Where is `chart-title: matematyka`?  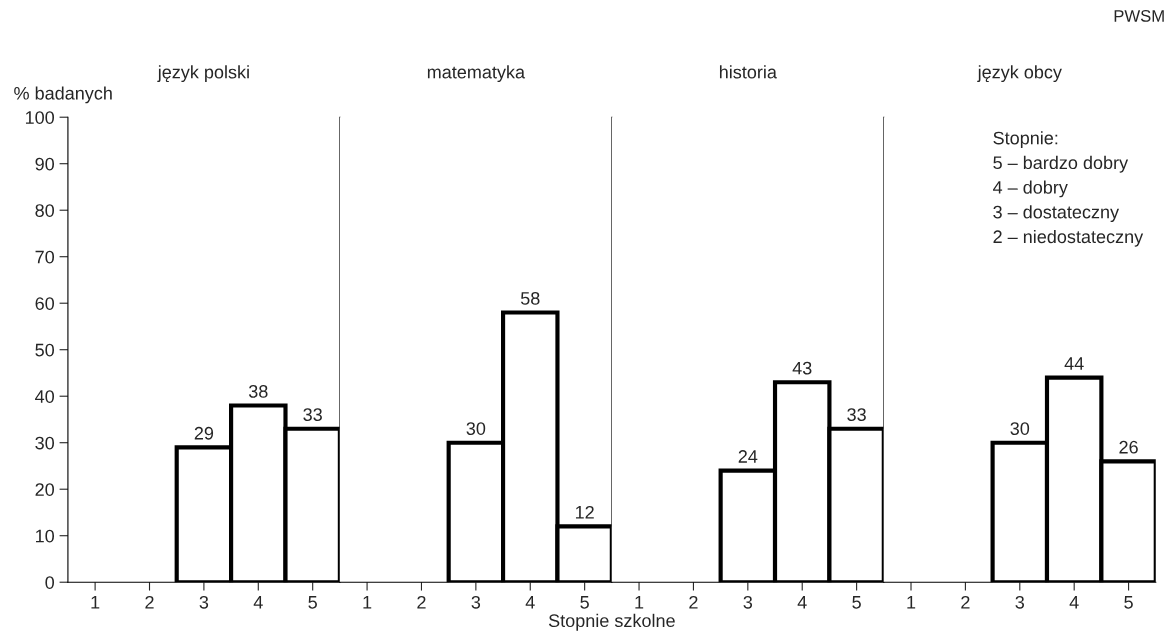
chart-title: matematyka is located at coordinates (476, 74).